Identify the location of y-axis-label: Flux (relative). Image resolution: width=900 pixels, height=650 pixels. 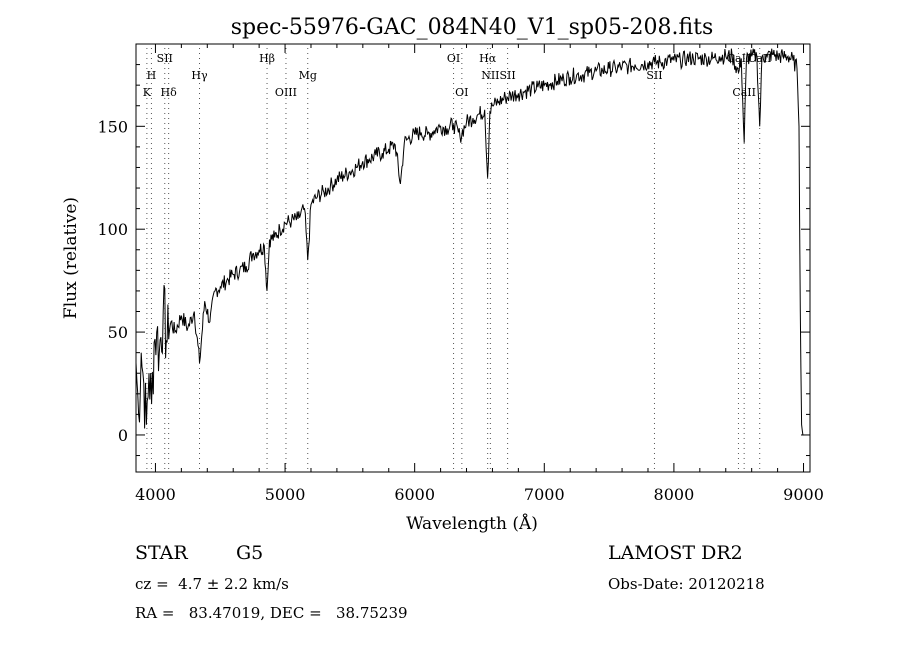
(71, 258).